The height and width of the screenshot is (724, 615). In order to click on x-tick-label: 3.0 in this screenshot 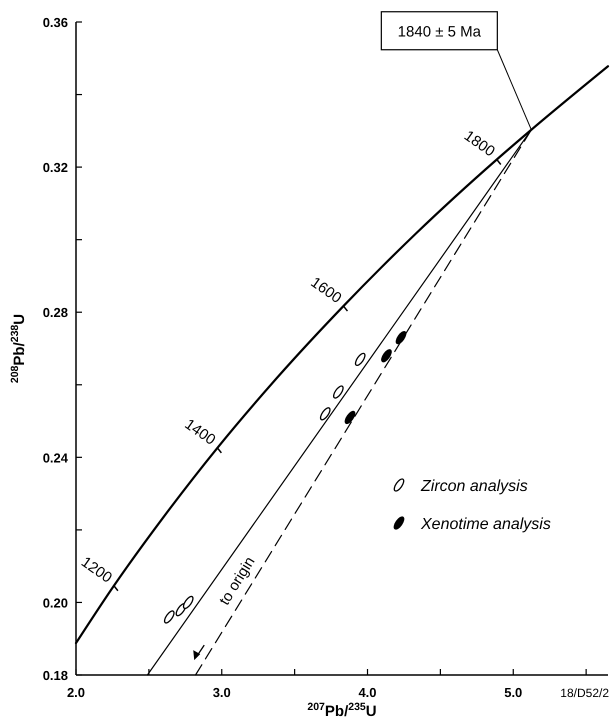, I will do `click(221, 692)`.